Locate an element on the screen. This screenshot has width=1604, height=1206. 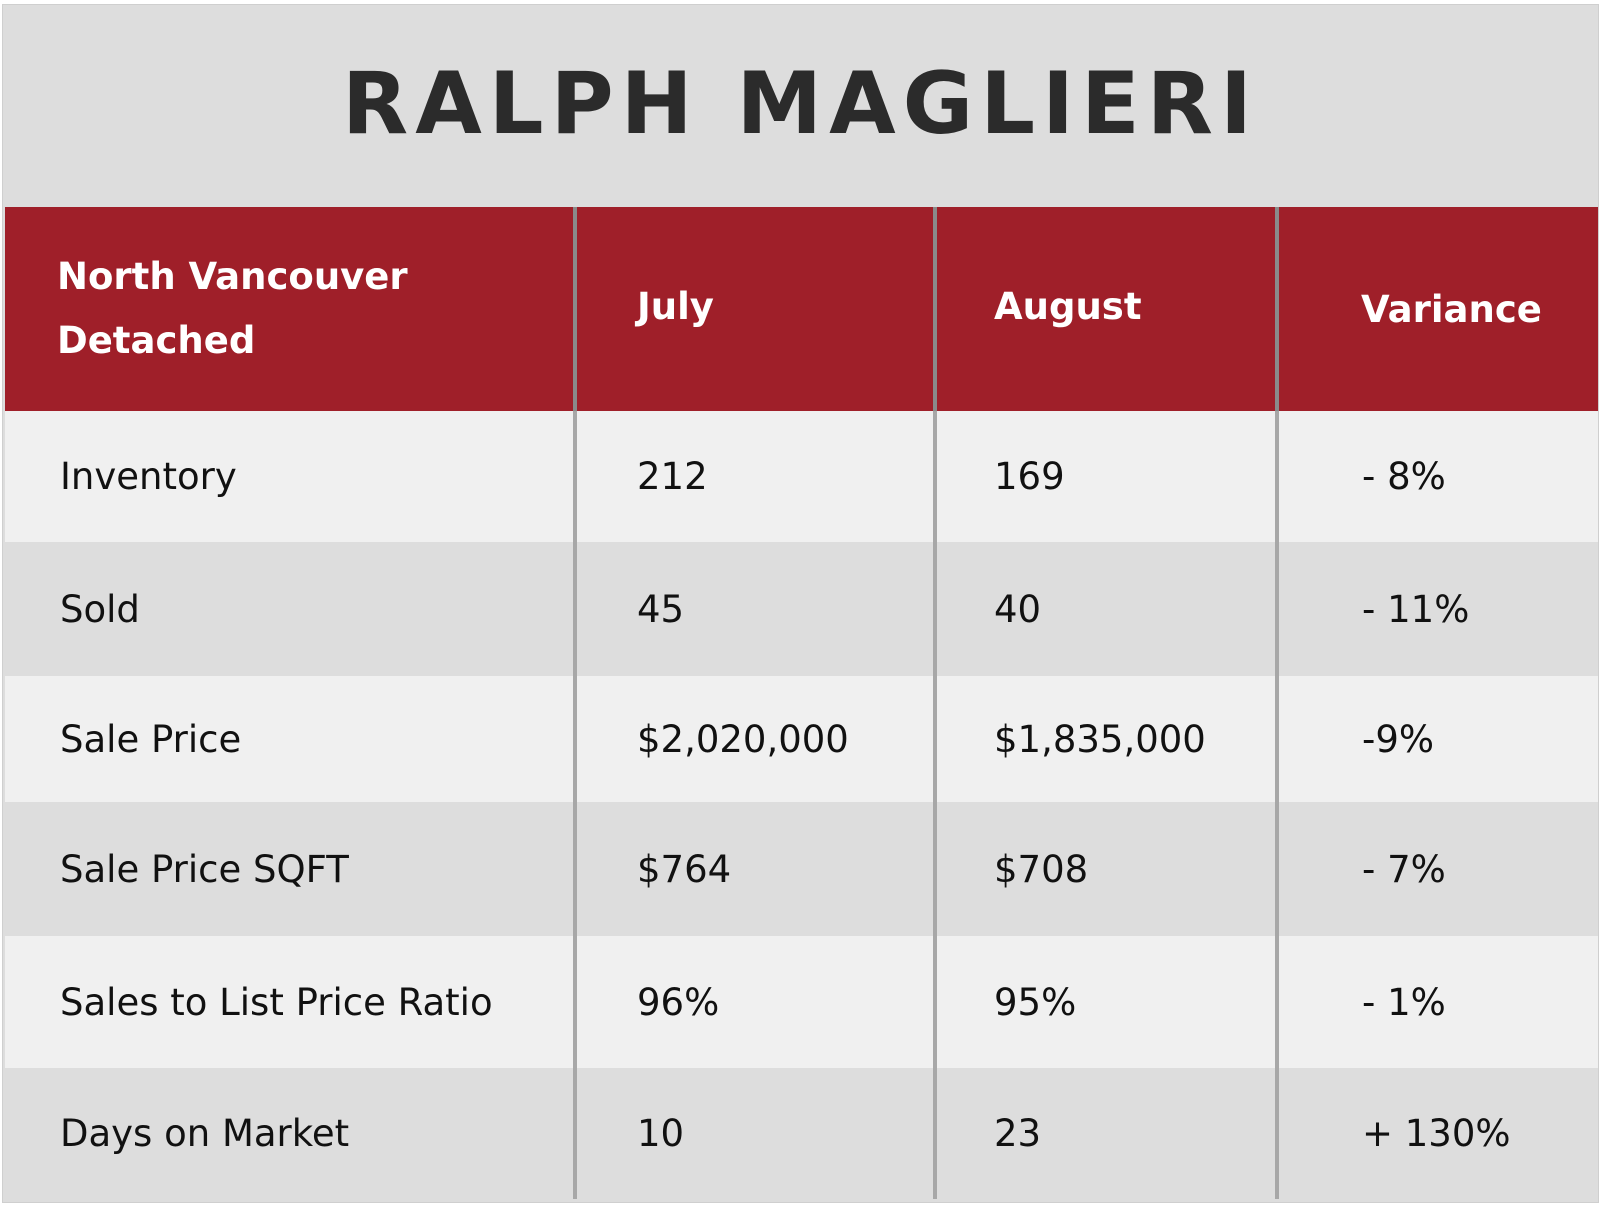
august-value: 169 is located at coordinates (1104, 476).